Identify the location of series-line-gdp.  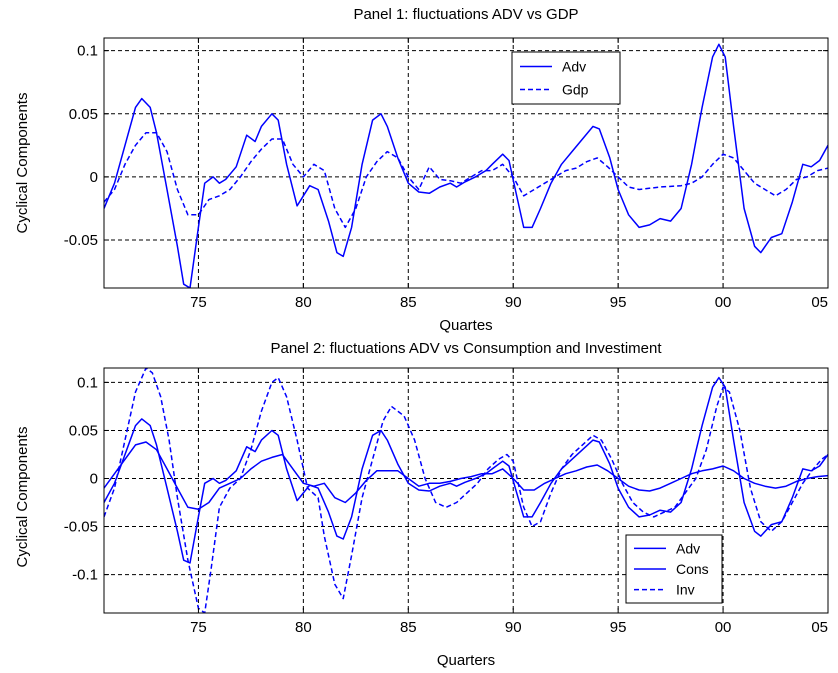
(466, 180).